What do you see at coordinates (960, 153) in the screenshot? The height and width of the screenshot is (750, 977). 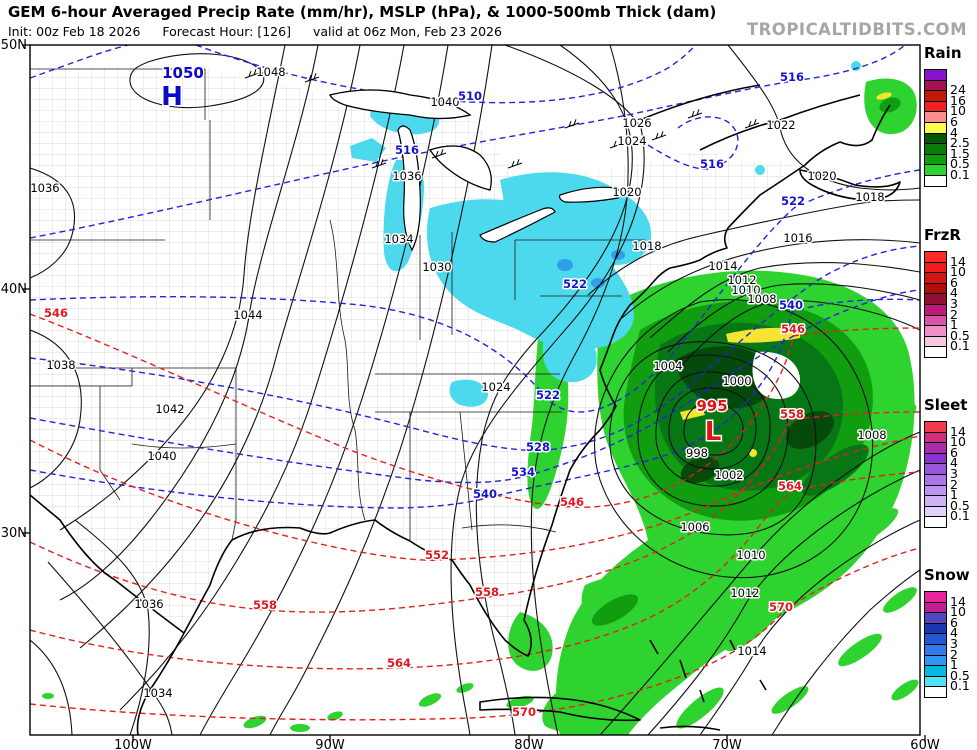 I see `legend-threshold-label: 1.5` at bounding box center [960, 153].